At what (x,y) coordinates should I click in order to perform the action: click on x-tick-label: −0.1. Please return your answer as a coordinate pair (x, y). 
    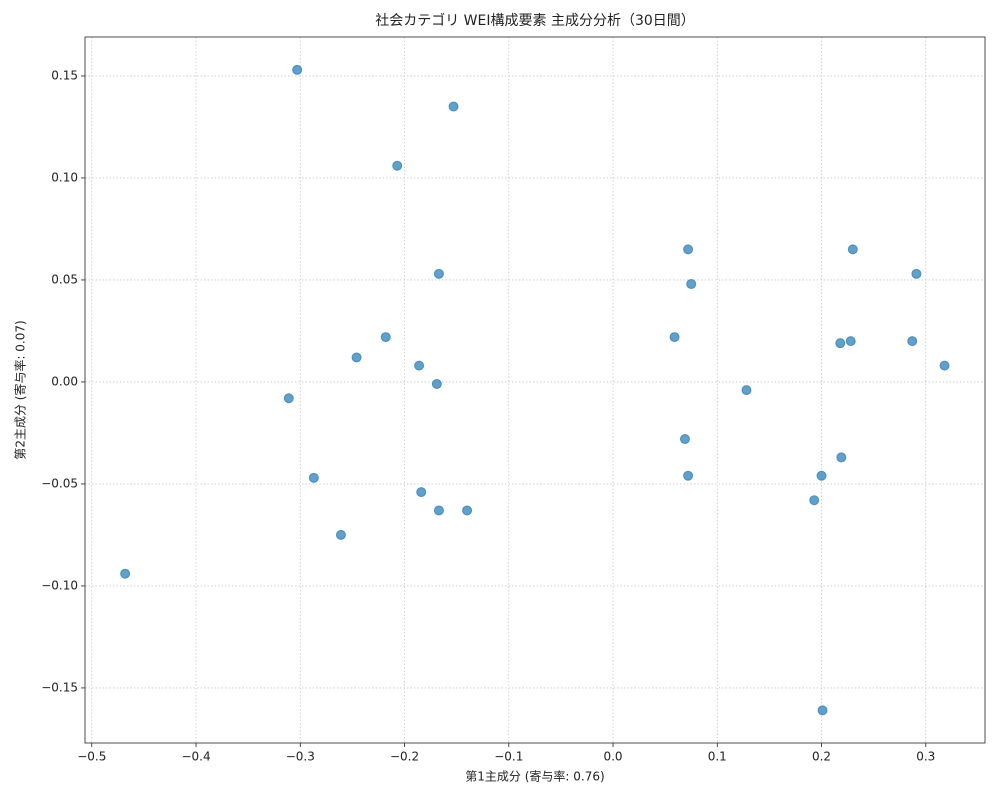
    Looking at the image, I should click on (508, 757).